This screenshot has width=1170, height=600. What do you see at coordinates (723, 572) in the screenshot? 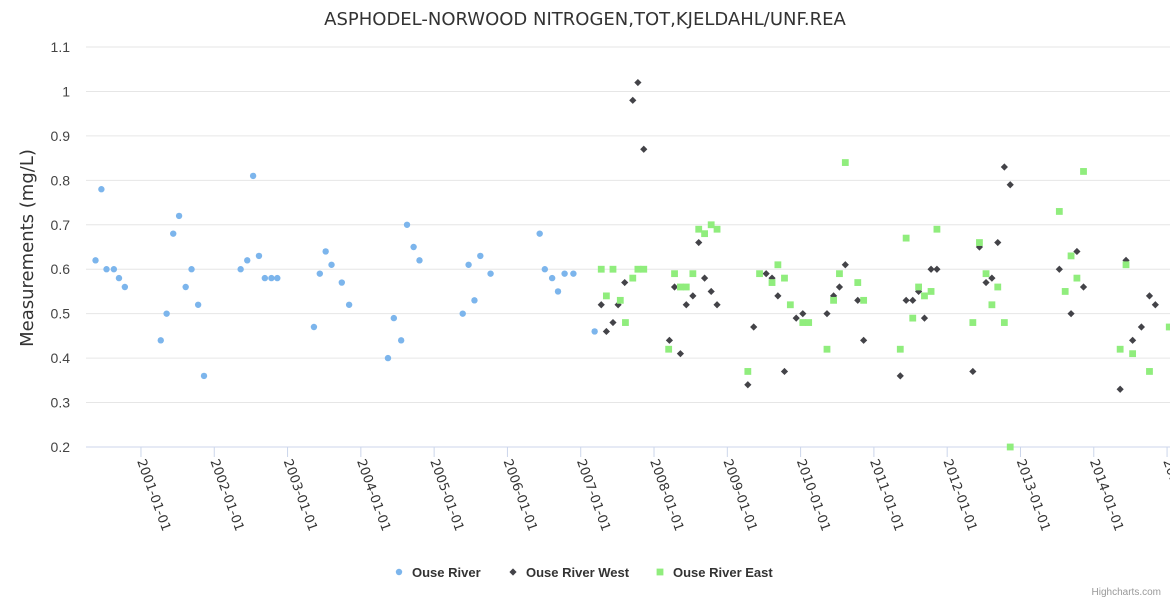
I see `legend-label: Ouse River East` at bounding box center [723, 572].